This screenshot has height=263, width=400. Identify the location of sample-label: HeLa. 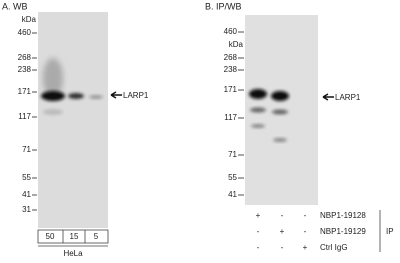
(73, 253).